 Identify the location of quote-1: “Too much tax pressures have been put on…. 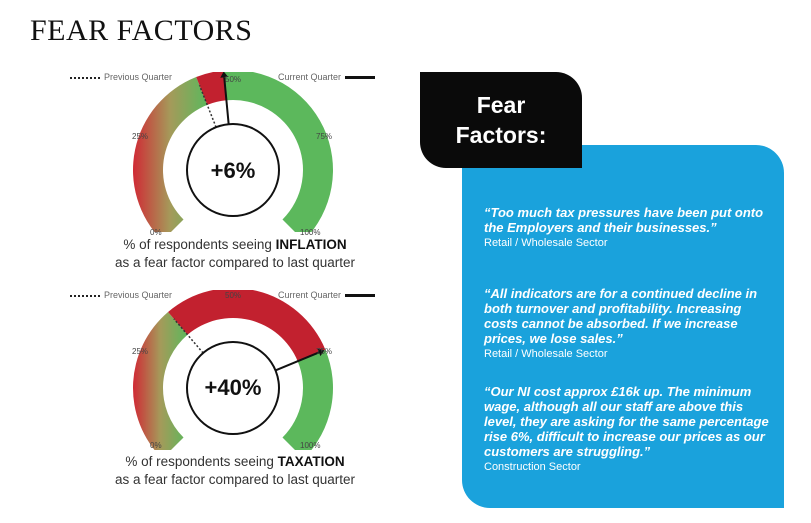
(629, 227).